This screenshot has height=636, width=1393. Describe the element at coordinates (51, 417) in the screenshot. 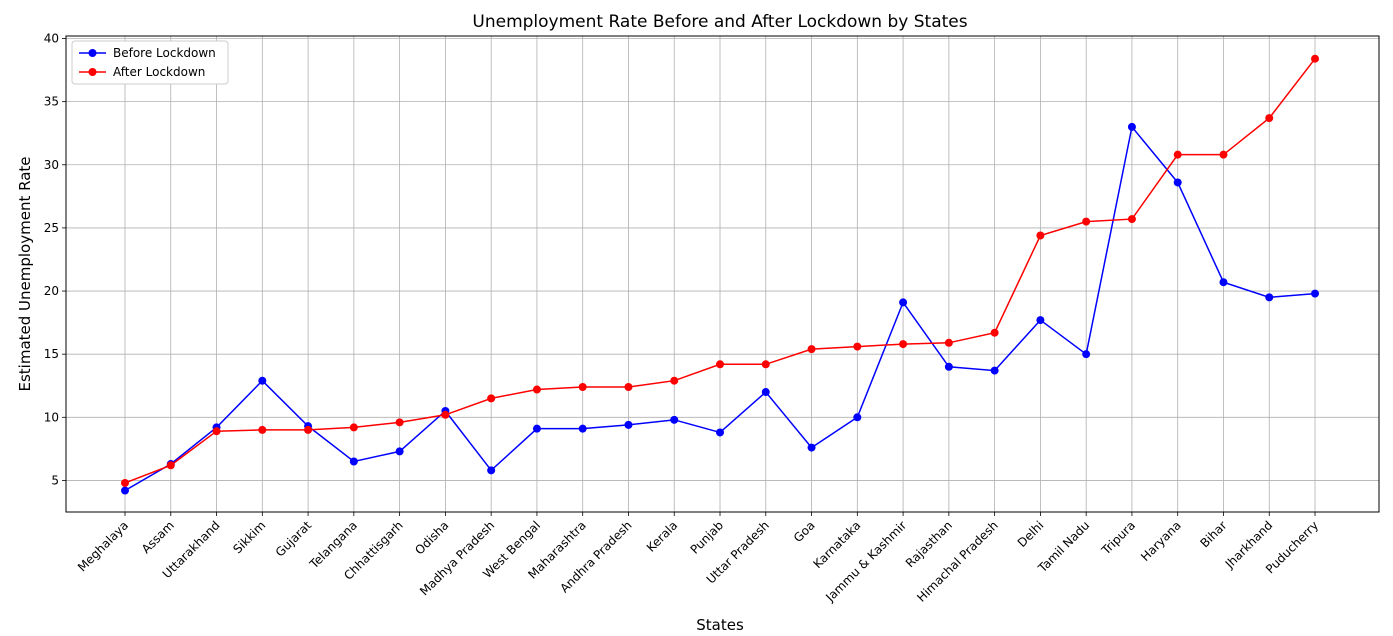

I see `y-tick-label: 10` at that location.